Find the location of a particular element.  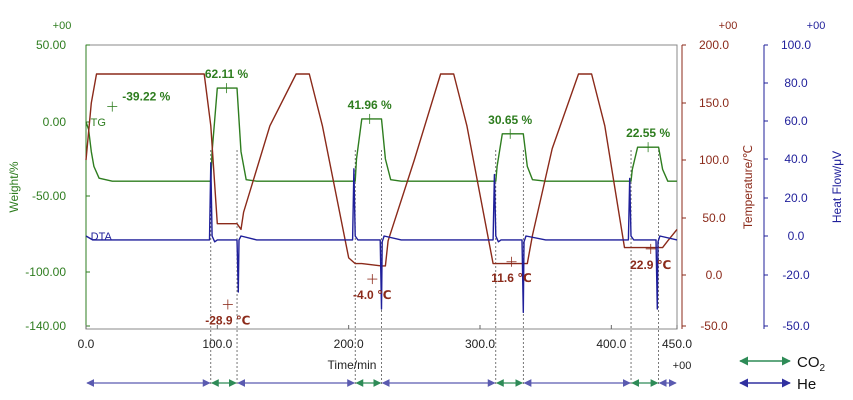

legend: CO2 He is located at coordinates (782, 373).